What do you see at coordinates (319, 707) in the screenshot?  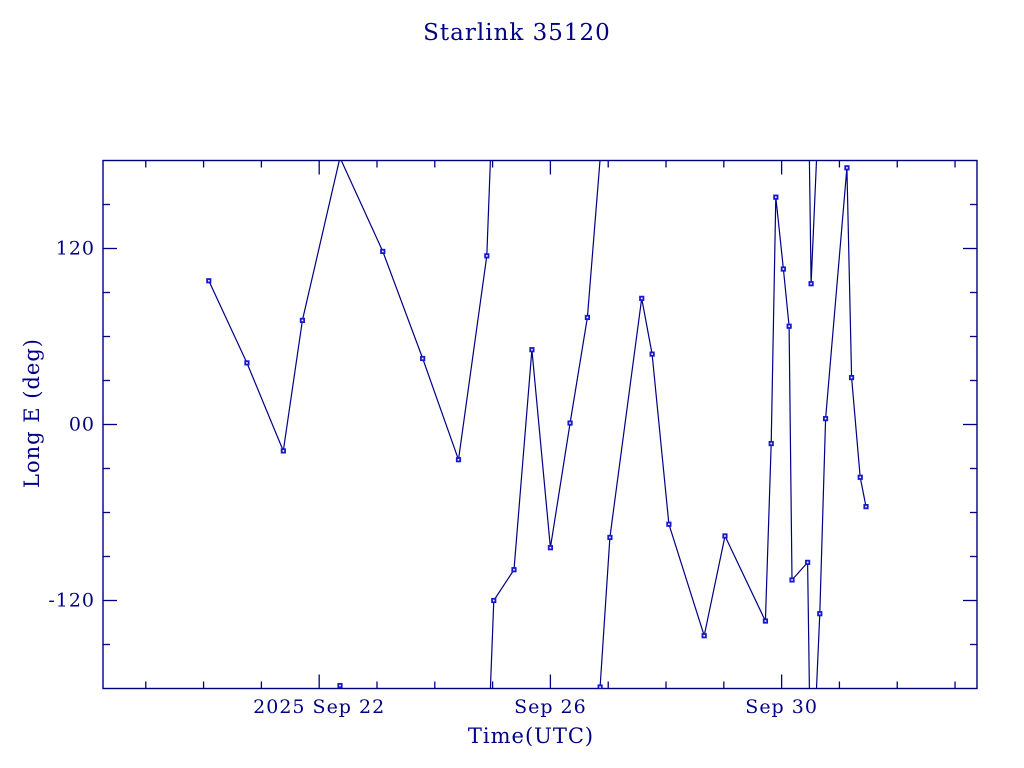 I see `x-tick-label: 2025 Sep 22` at bounding box center [319, 707].